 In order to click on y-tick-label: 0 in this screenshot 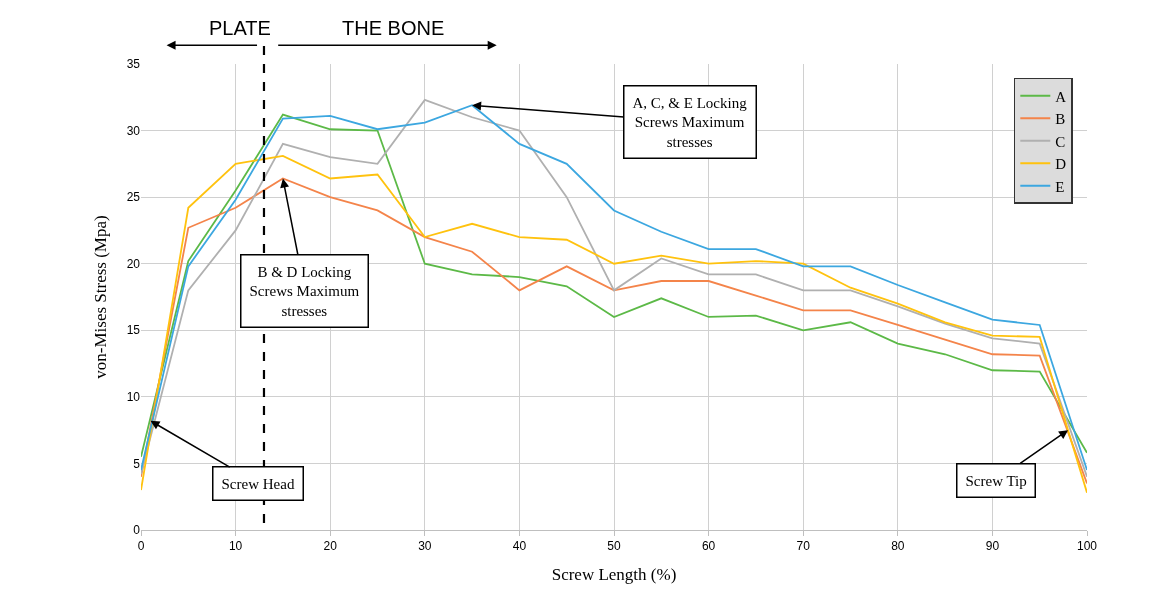, I will do `click(137, 530)`.